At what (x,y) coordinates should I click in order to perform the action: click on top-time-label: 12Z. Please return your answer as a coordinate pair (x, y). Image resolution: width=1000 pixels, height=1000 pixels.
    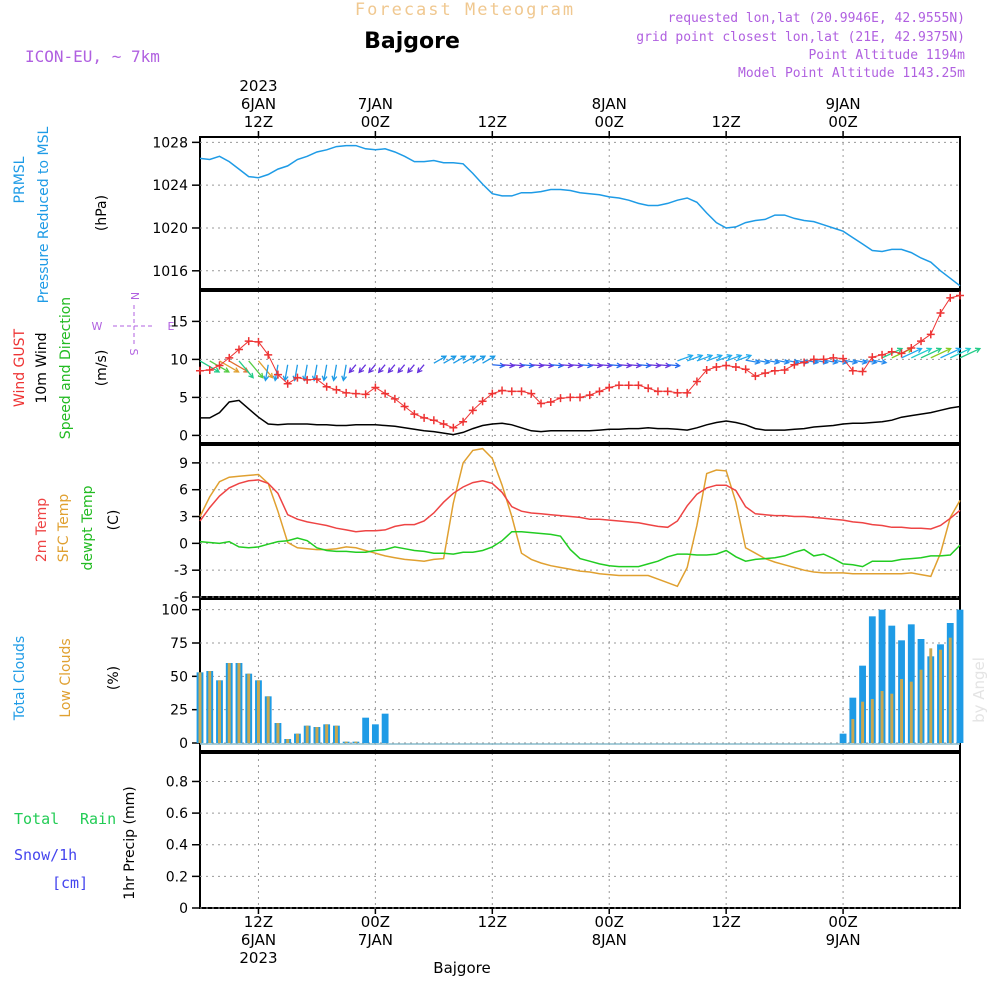
    Looking at the image, I should click on (258, 122).